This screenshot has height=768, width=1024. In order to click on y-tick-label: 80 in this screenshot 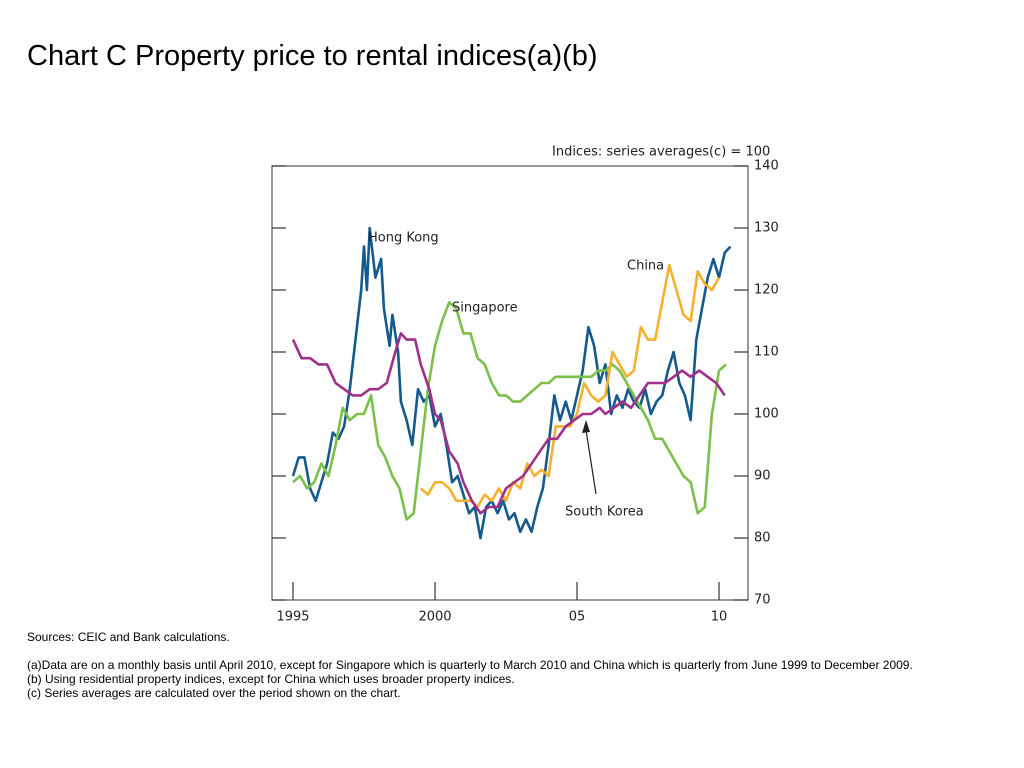, I will do `click(762, 538)`.